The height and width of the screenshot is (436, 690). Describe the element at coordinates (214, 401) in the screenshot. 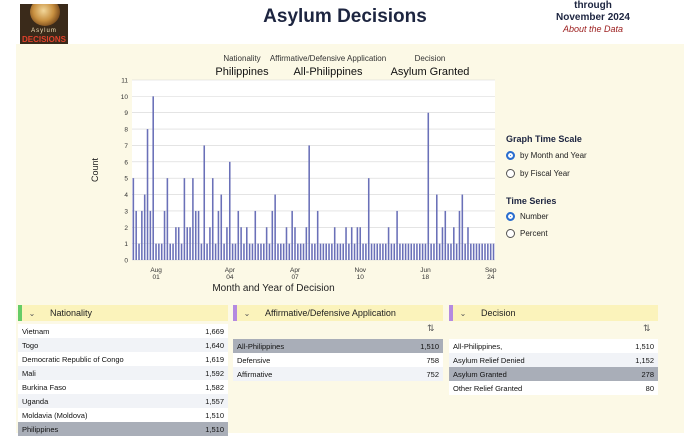

I see `row-value: 1,557` at that location.